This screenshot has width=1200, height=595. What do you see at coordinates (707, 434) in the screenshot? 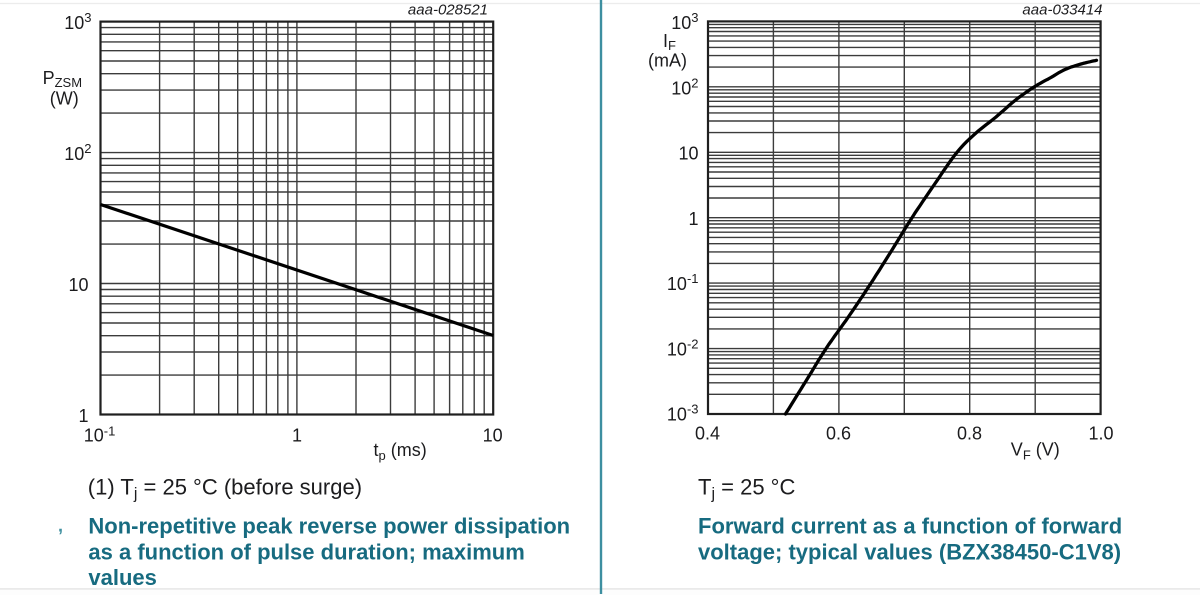
I see `svg-text: 0.4` at bounding box center [707, 434].